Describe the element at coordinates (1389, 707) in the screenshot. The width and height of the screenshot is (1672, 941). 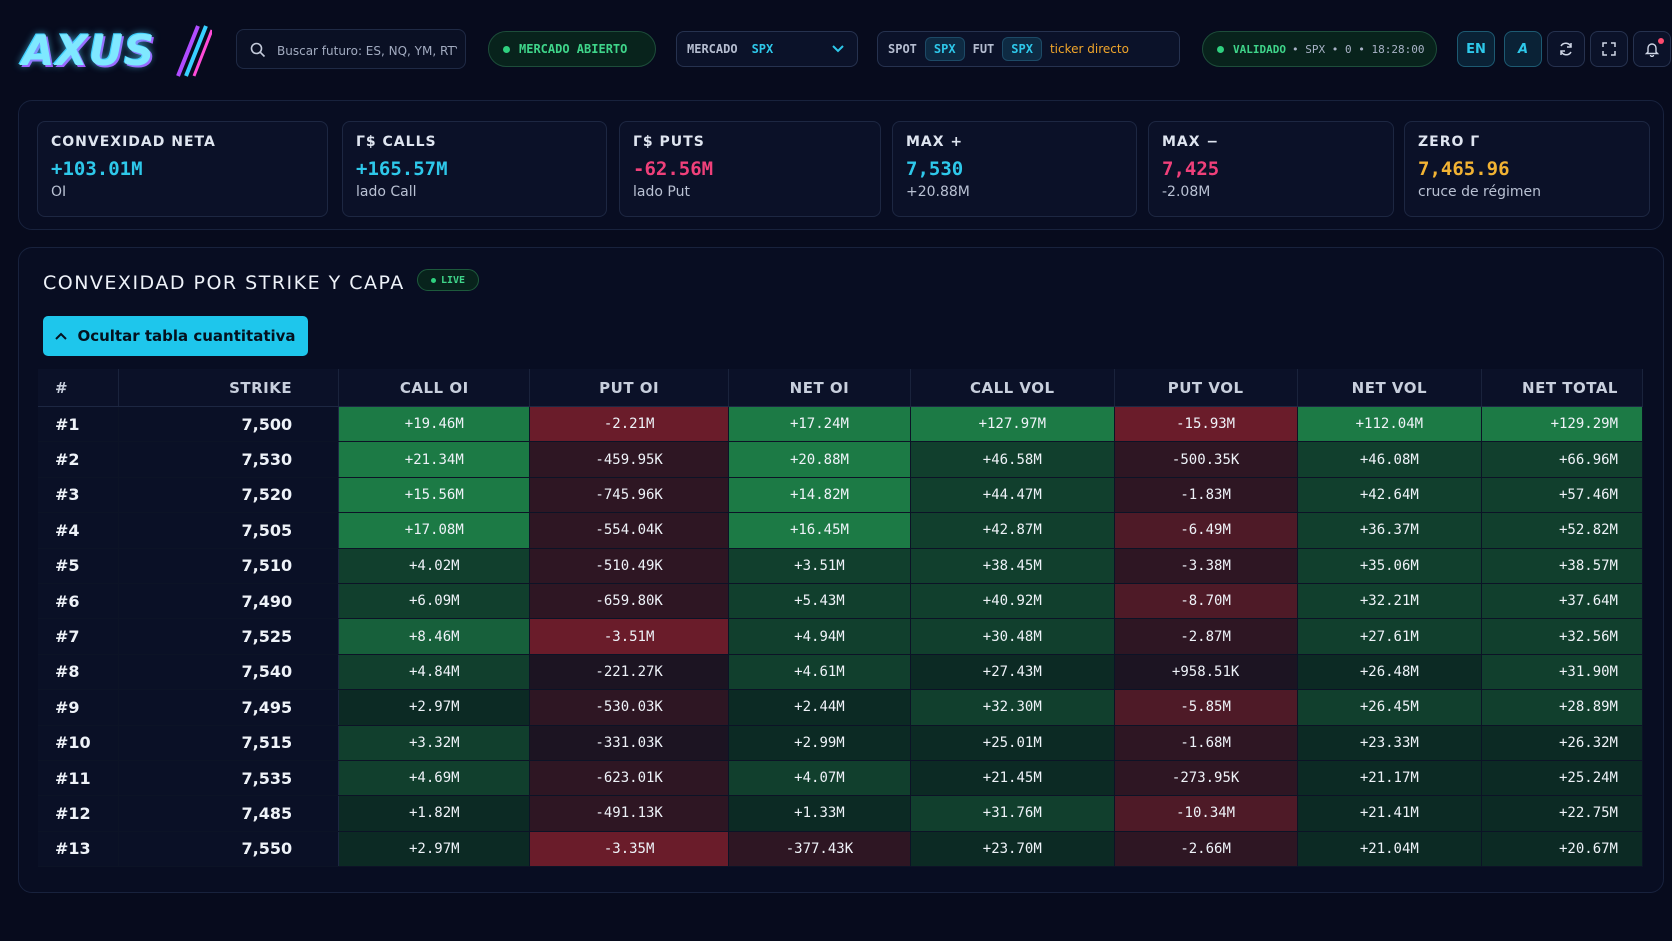
I see `cell-net-vol: +26.45M` at that location.